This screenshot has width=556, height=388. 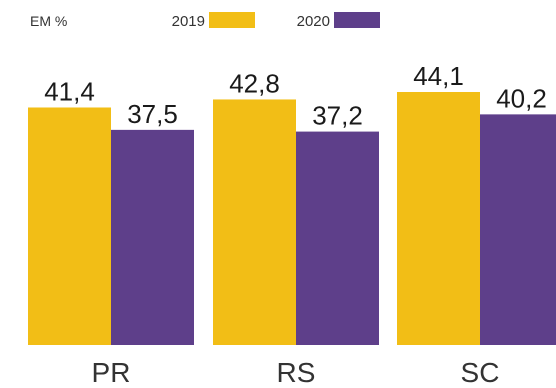 What do you see at coordinates (152, 114) in the screenshot?
I see `value-label-pr-2020: 37,5` at bounding box center [152, 114].